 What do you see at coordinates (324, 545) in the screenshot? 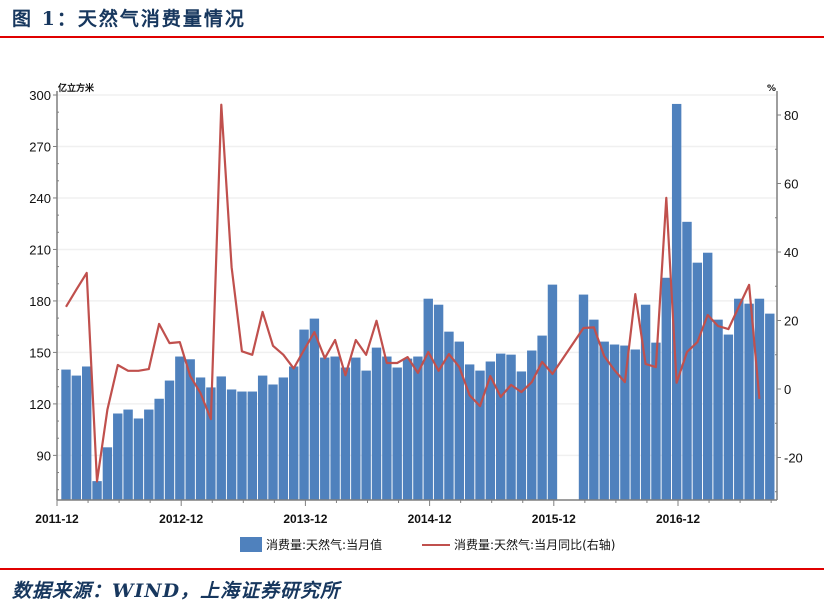
I see `legend-bar-label: 消费量:天然气:当月值` at bounding box center [324, 545].